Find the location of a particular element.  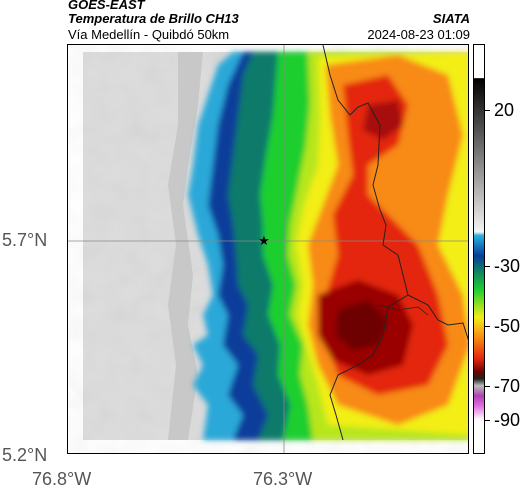

latitude-tick-label: 5.7°N is located at coordinates (25, 240).